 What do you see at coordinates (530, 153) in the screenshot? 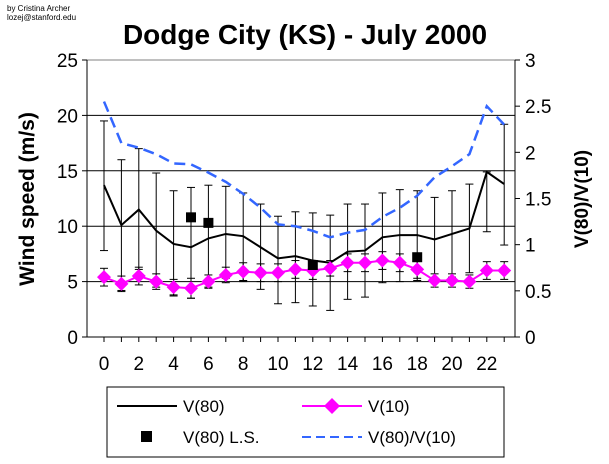
I see `y2-tick-label: 2` at bounding box center [530, 153].